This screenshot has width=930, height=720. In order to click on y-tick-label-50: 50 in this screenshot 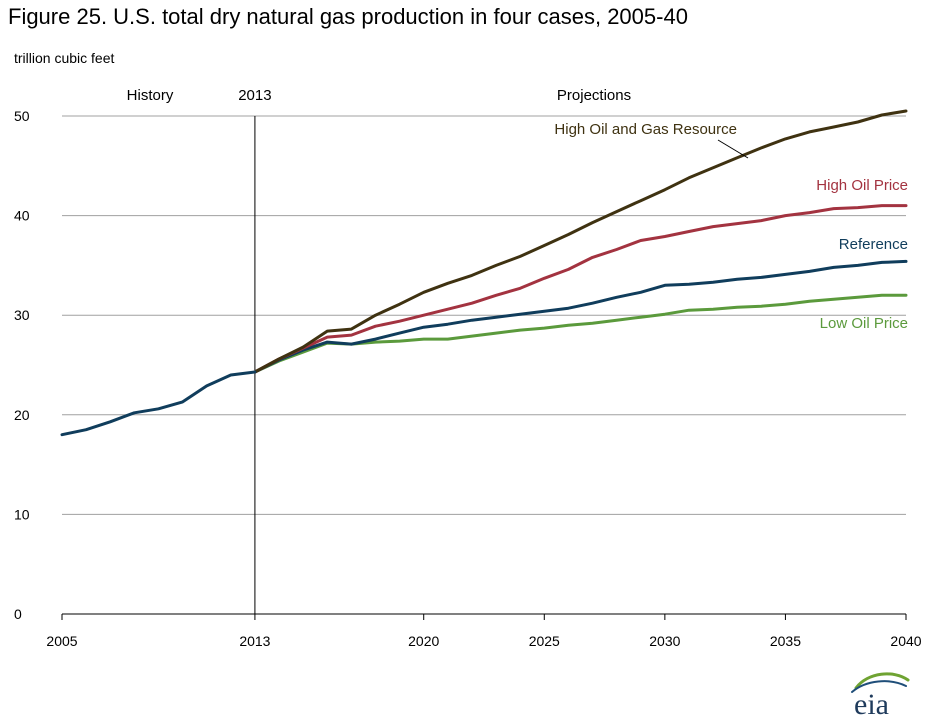, I will do `click(22, 116)`.